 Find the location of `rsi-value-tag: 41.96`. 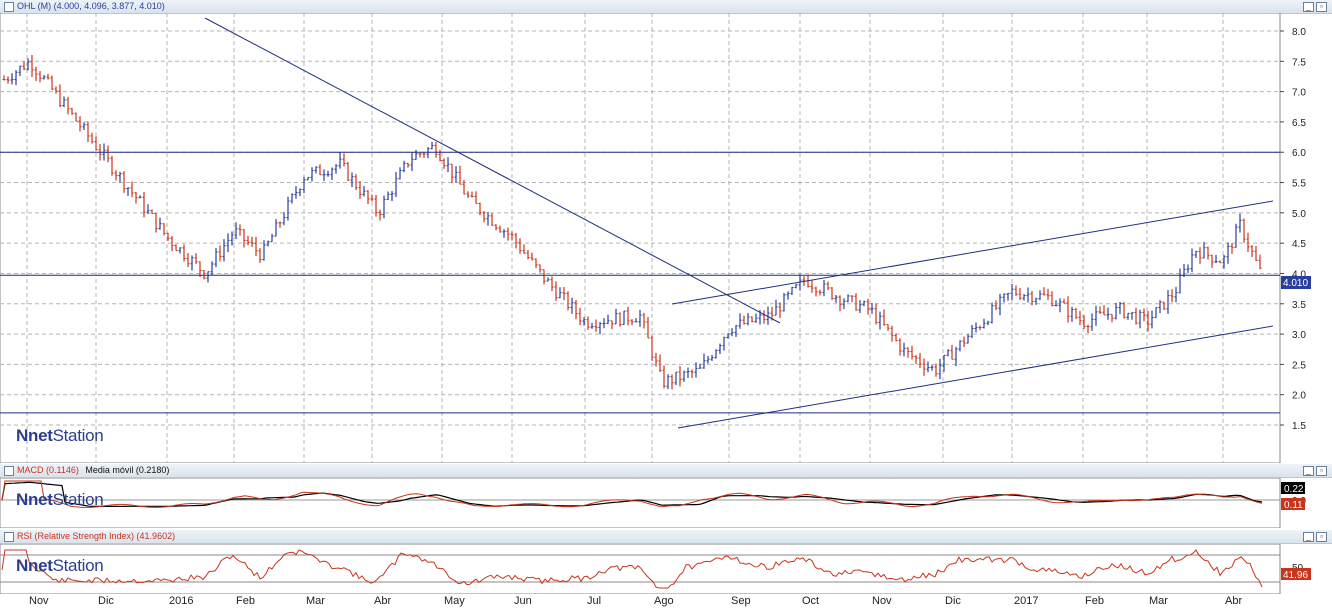

rsi-value-tag: 41.96 is located at coordinates (1295, 575).